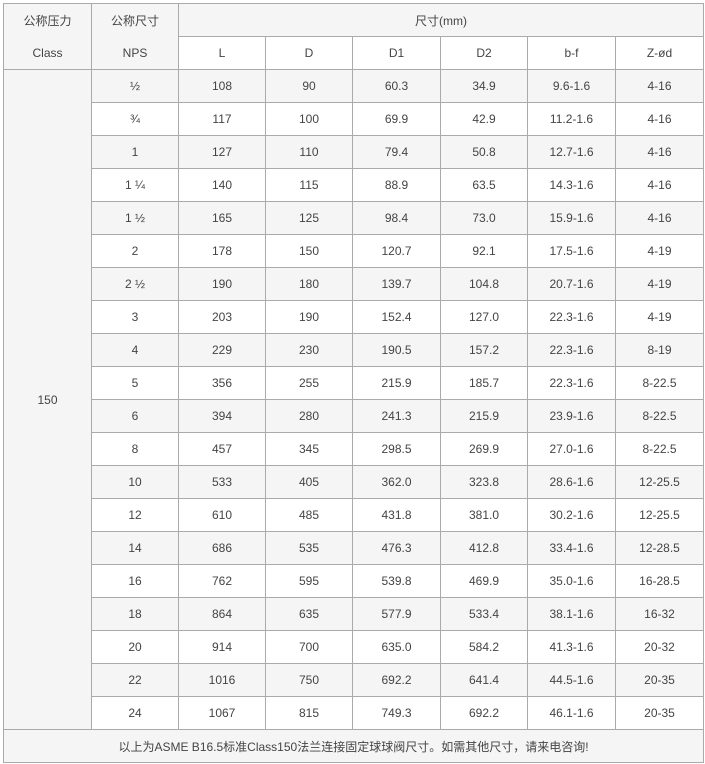  Describe the element at coordinates (571, 713) in the screenshot. I see `table-cell: 46.1-1.6` at that location.